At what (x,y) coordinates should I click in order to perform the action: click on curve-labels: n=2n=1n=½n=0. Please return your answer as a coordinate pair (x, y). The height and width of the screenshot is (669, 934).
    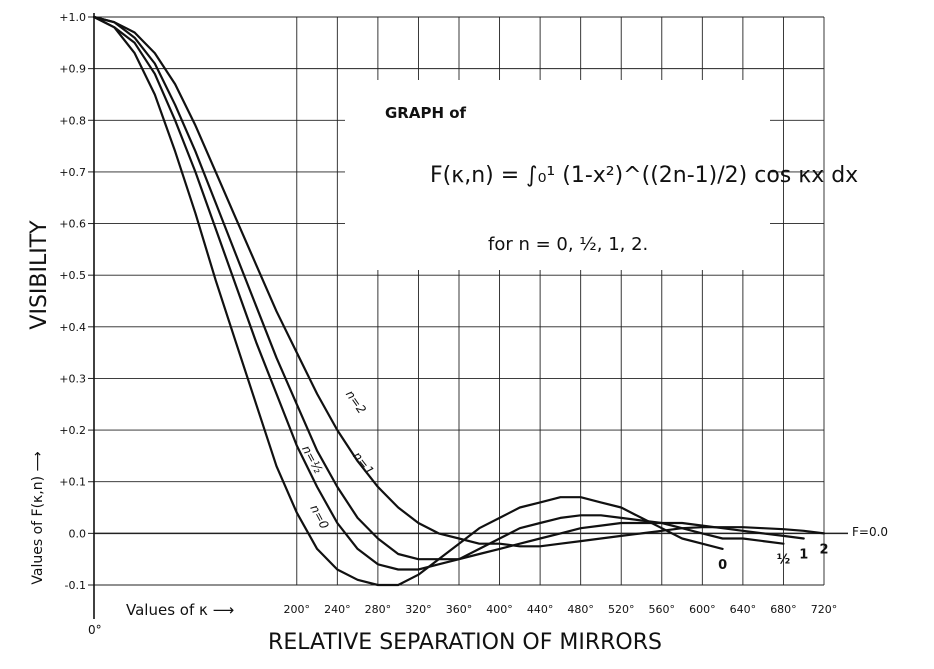
    Looking at the image, I should click on (338, 460).